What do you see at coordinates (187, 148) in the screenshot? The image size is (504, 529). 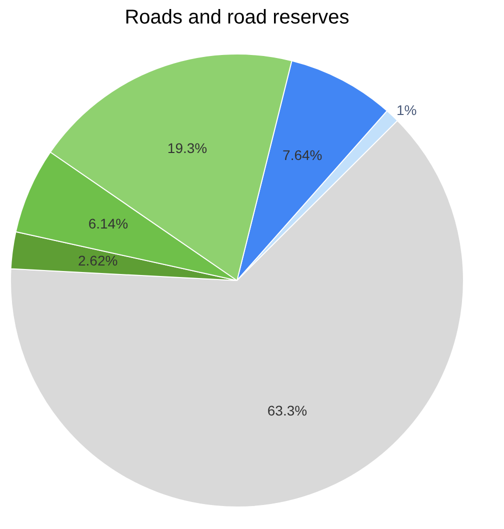 I see `data-label: 19.3%` at bounding box center [187, 148].